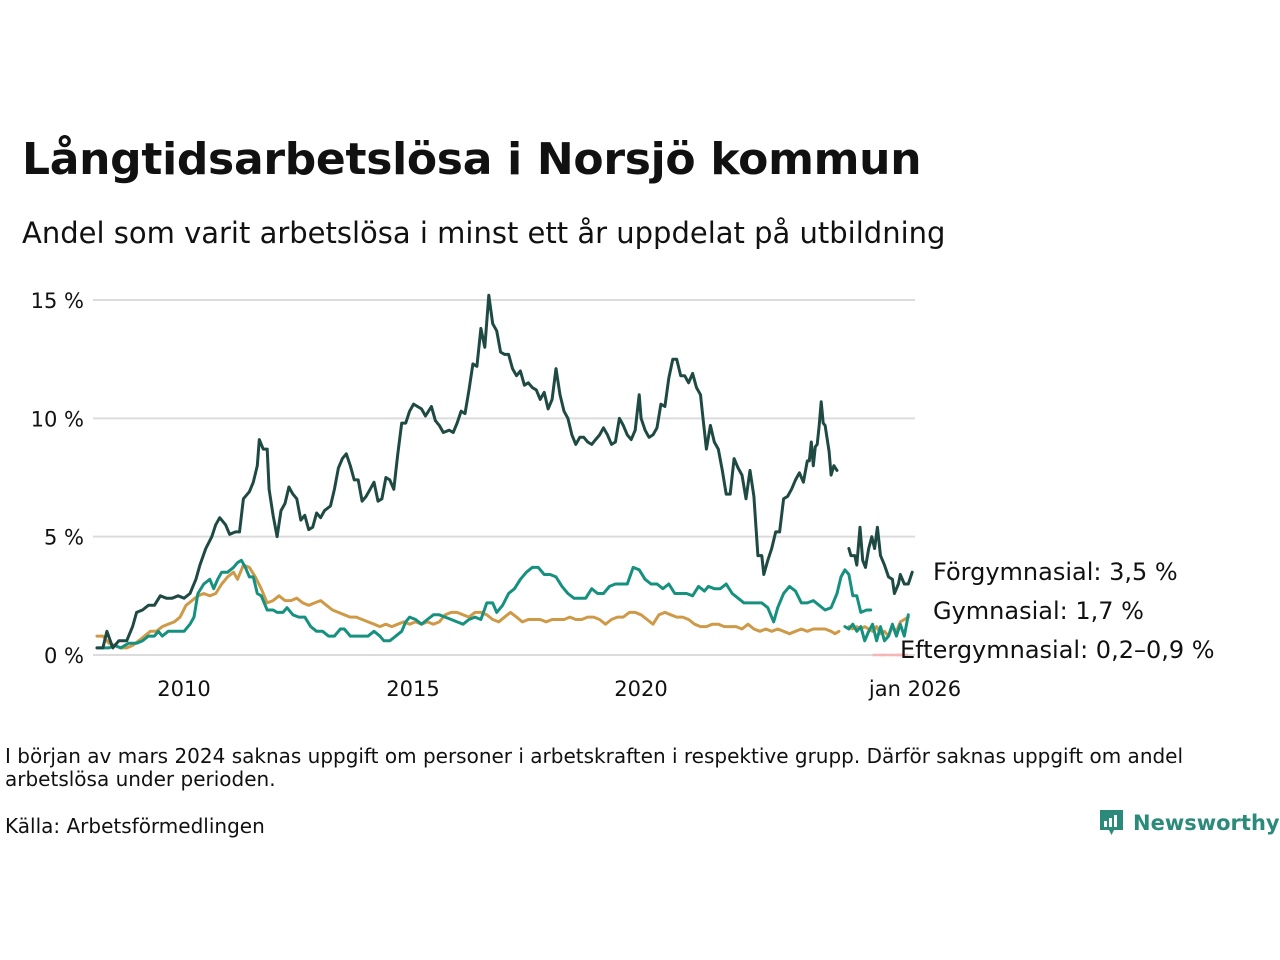 The width and height of the screenshot is (1280, 960). I want to click on x-tick-label: 2015, so click(412, 689).